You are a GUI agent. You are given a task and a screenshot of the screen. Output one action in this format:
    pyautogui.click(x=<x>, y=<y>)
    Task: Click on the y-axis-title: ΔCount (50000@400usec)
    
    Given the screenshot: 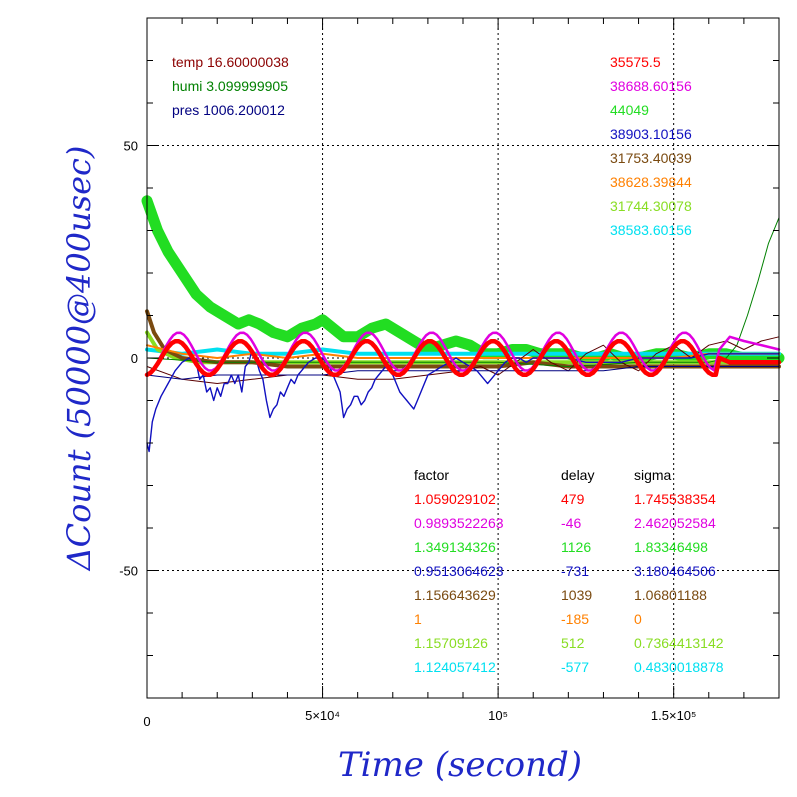 What is the action you would take?
    pyautogui.click(x=79, y=359)
    